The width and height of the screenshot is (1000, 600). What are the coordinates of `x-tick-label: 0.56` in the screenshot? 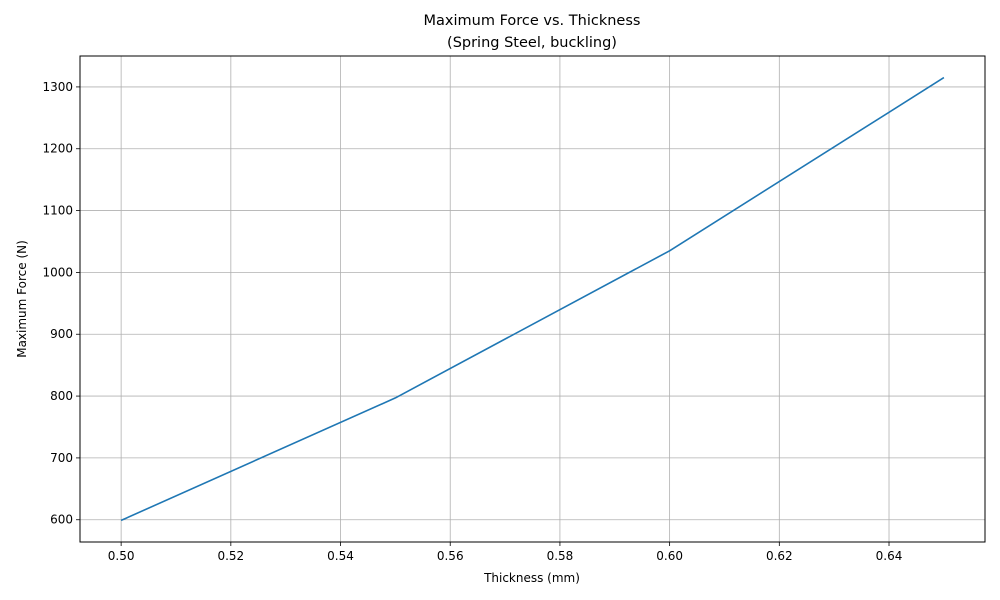 It's located at (450, 556).